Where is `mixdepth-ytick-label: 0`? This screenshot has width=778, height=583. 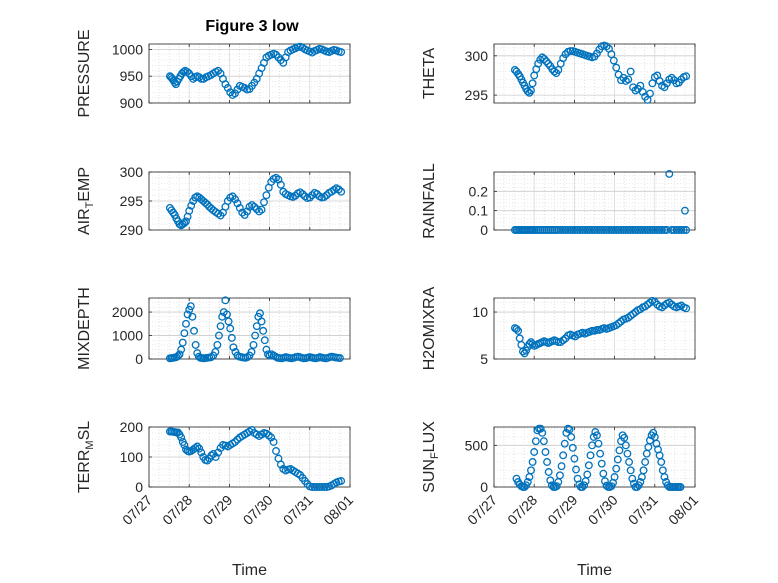
mixdepth-ytick-label: 0 is located at coordinates (139, 359).